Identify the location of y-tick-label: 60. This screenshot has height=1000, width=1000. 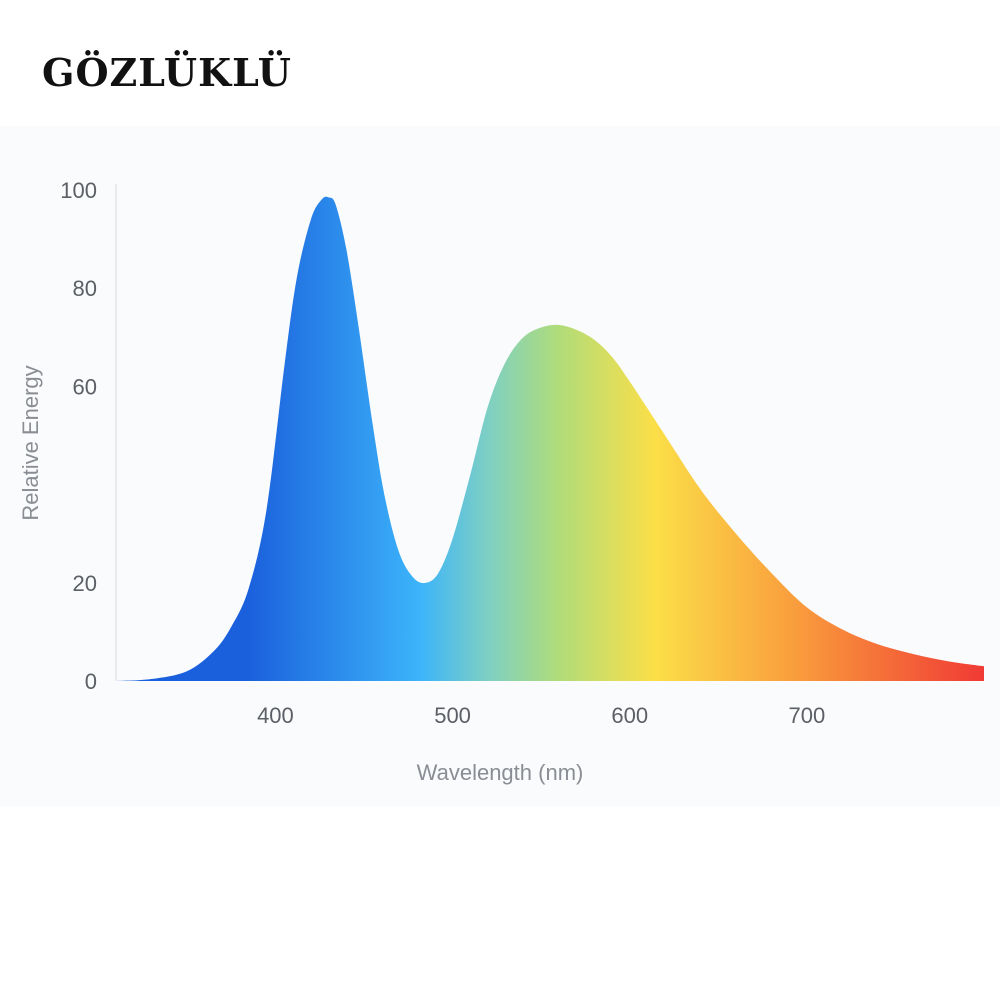
(85, 386).